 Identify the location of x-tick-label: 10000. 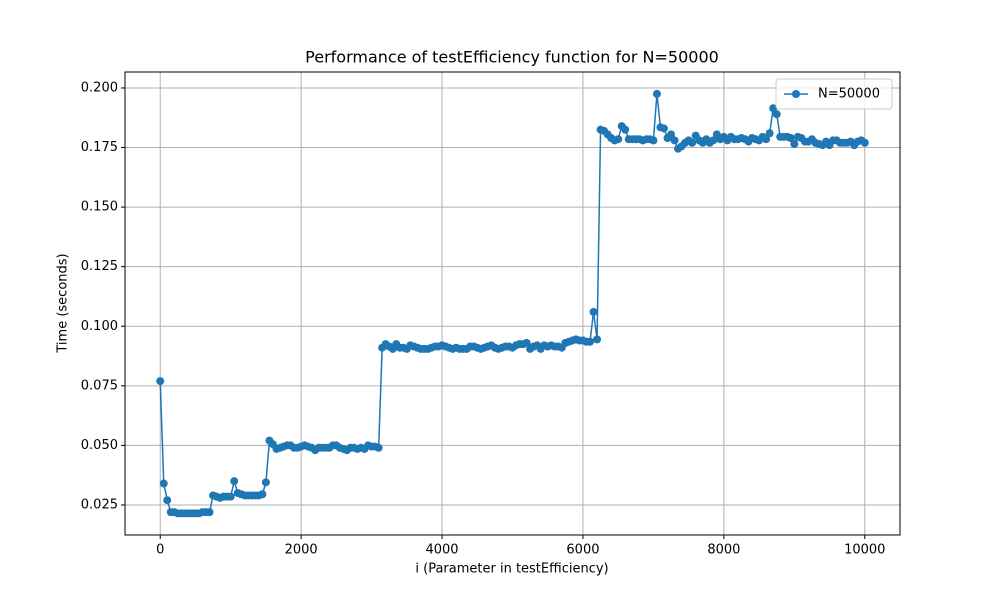
(864, 550).